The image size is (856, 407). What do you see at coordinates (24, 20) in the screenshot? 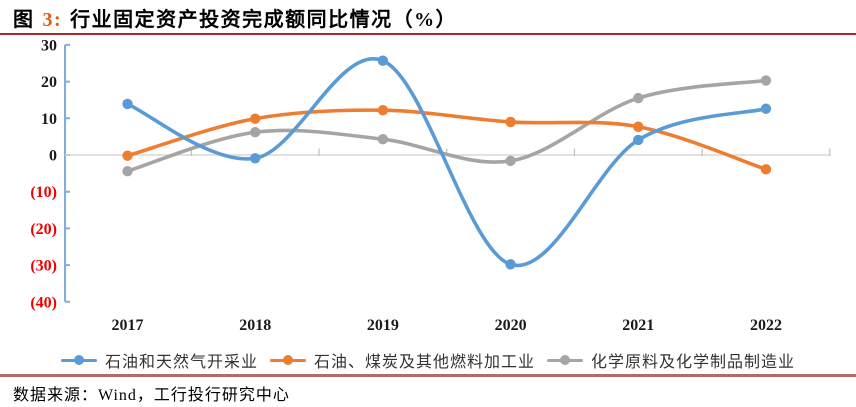
I see `figure-label: 图` at bounding box center [24, 20].